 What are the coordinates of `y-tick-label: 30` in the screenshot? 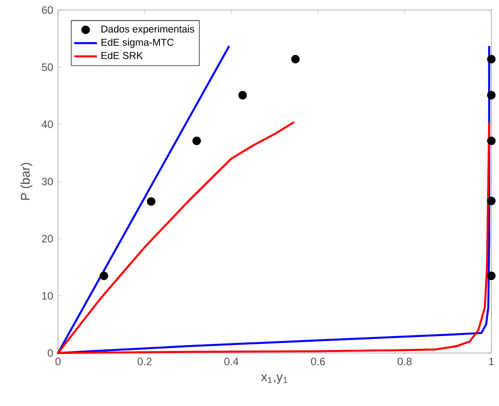 It's located at (47, 182).